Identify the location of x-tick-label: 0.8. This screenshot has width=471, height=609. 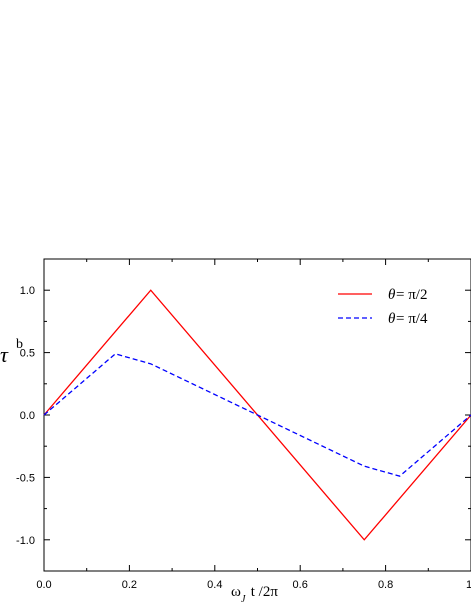
(385, 585).